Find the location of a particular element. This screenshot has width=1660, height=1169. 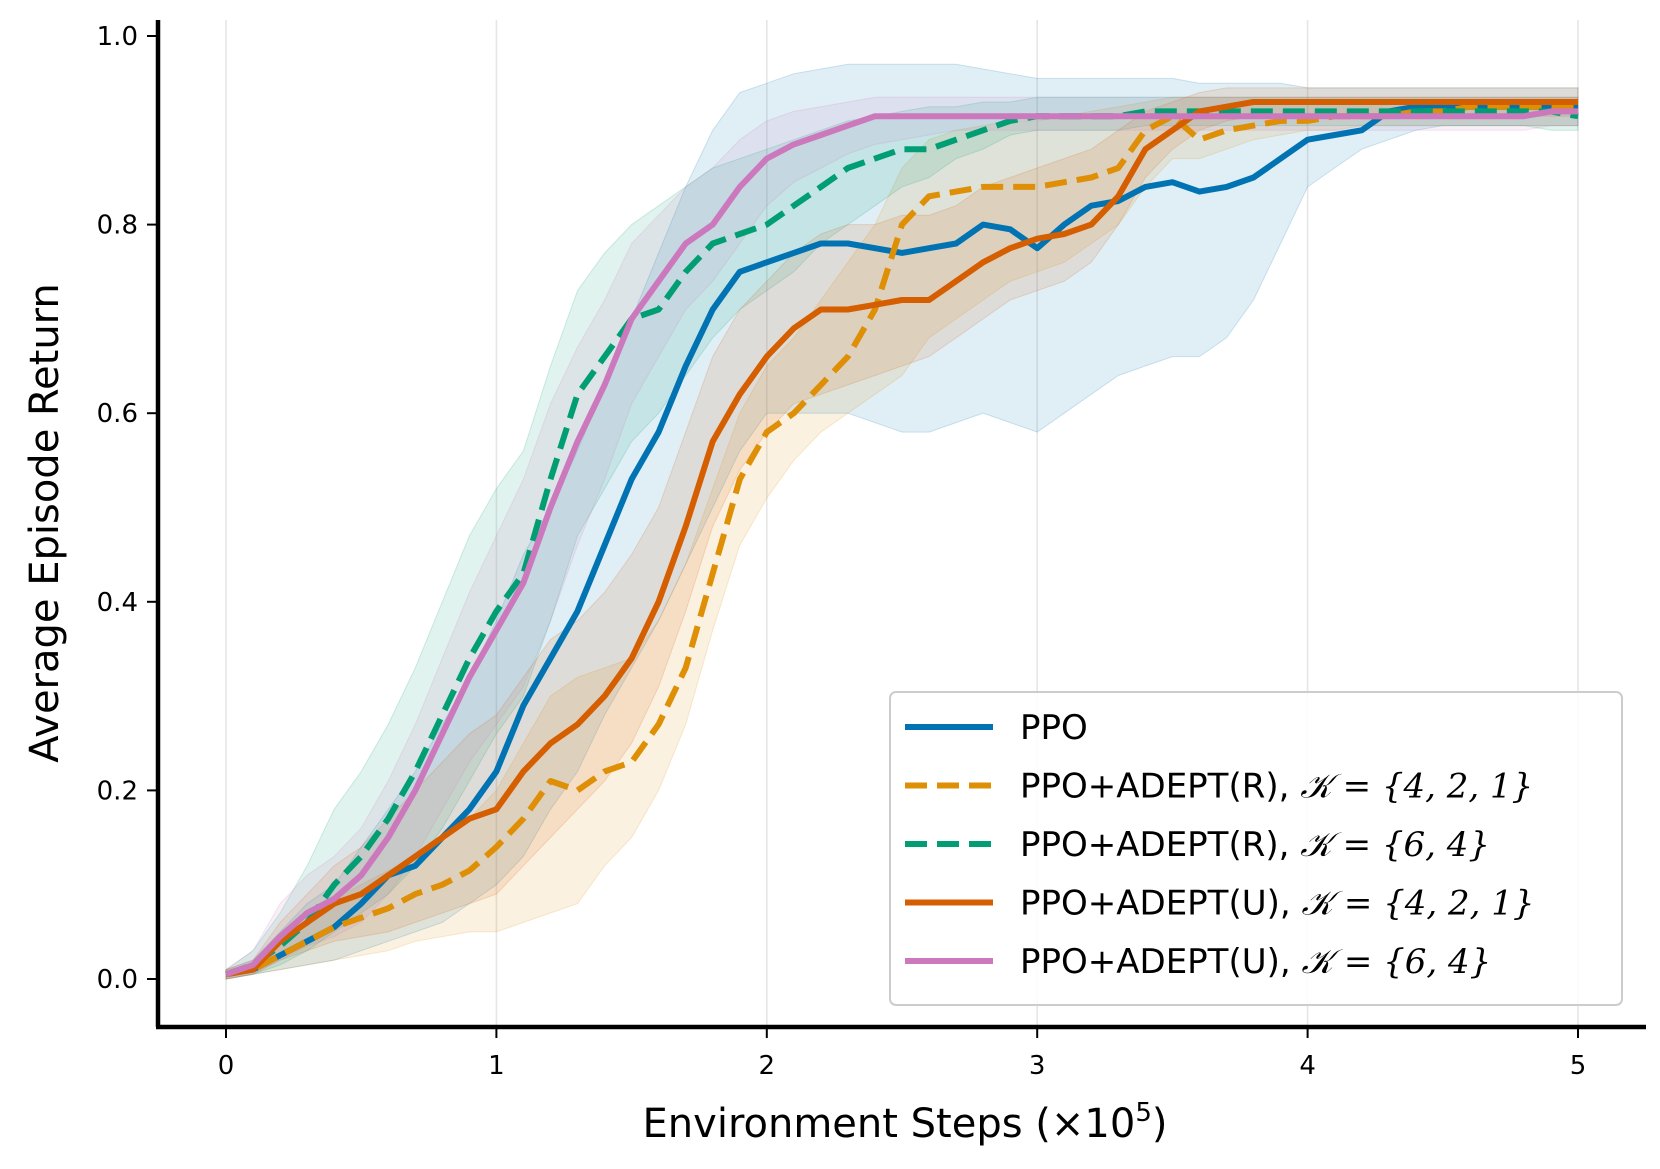

x-tick-label-1: 1 is located at coordinates (496, 1066).